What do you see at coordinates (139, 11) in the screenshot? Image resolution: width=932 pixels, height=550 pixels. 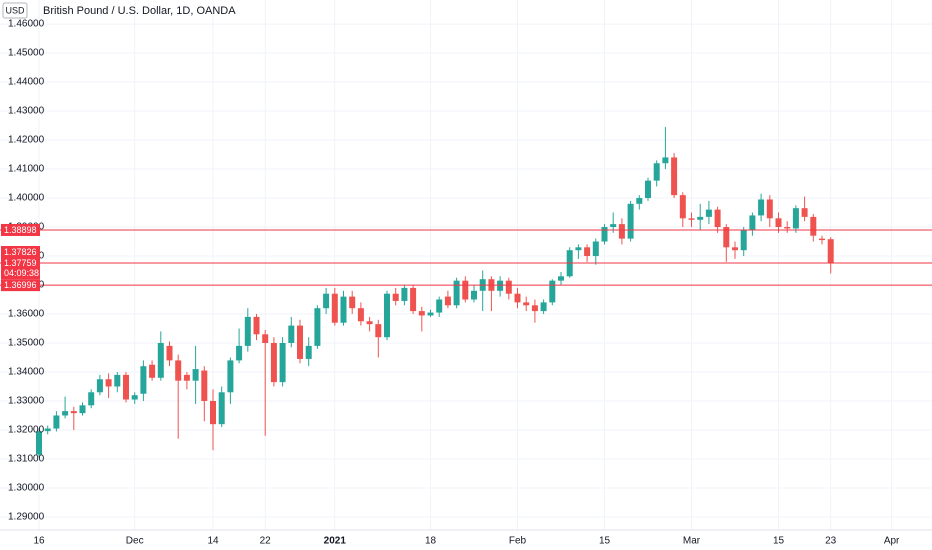 I see `chart-title: British Pound / U.S. Dollar, 1D, OANDA` at bounding box center [139, 11].